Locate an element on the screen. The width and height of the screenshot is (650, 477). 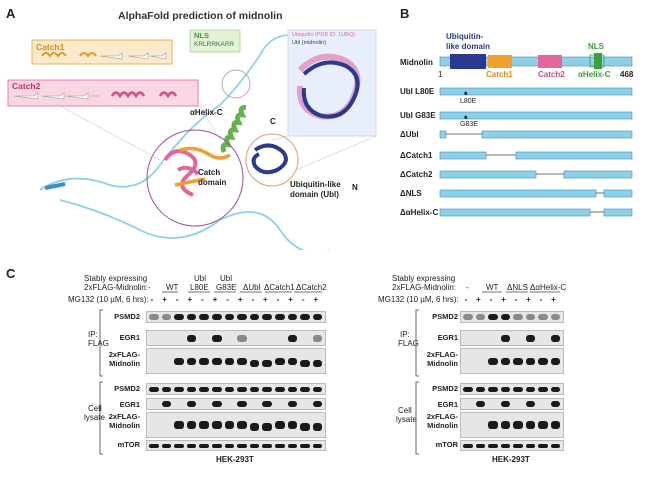
flag-midnolin-label: 2xFLAG-Midnolin: is located at coordinates (424, 287).